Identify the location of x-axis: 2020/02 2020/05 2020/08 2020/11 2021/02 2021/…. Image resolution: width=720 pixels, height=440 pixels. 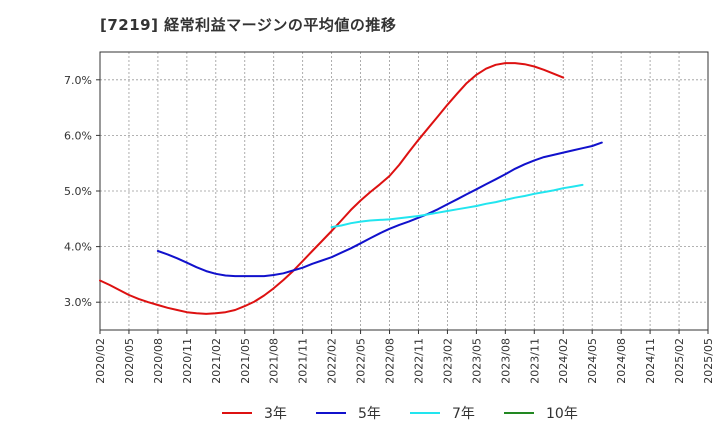
(404, 357).